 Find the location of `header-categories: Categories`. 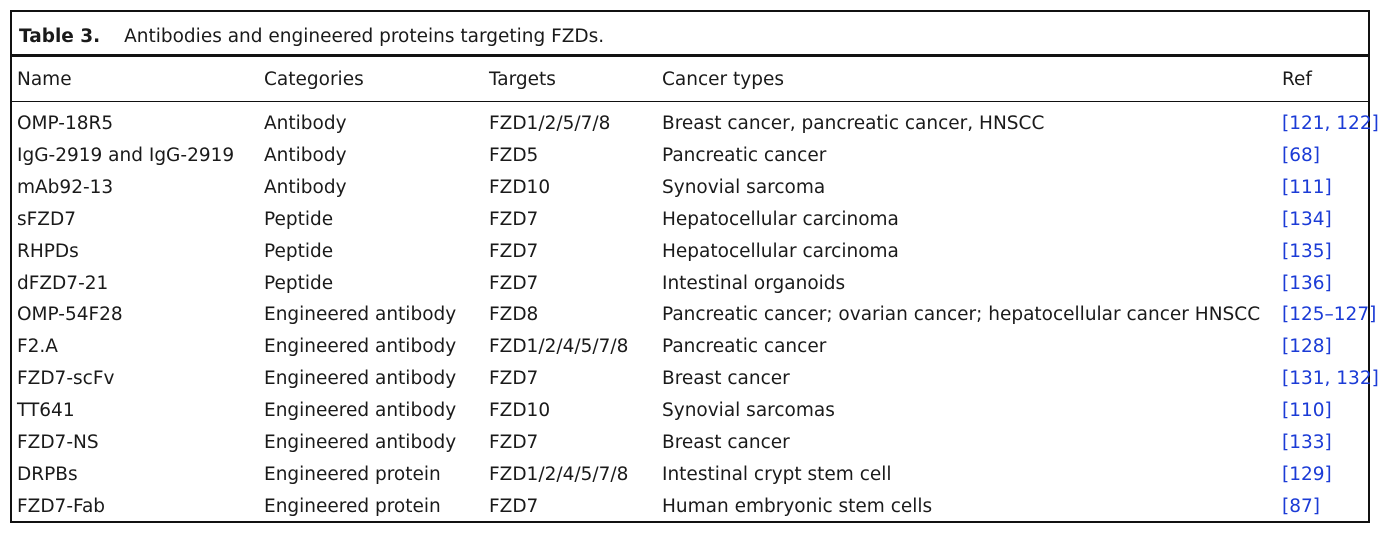

header-categories: Categories is located at coordinates (314, 79).